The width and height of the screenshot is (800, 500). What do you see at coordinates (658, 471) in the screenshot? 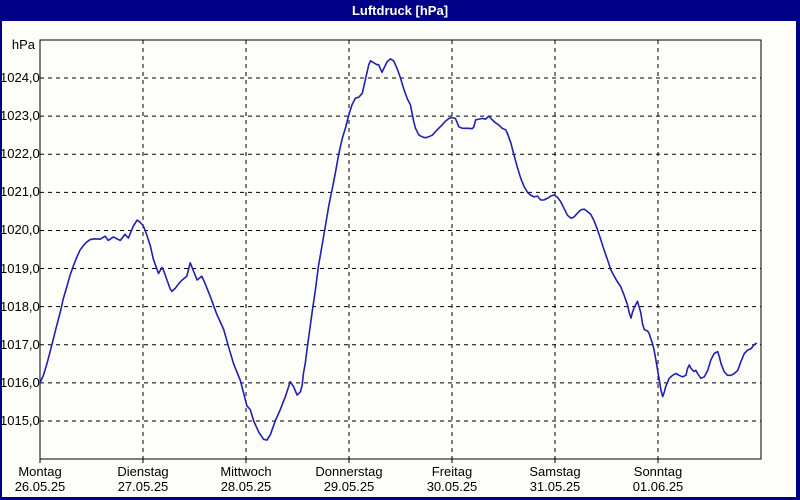
I see `day-name: Sonntag` at bounding box center [658, 471].